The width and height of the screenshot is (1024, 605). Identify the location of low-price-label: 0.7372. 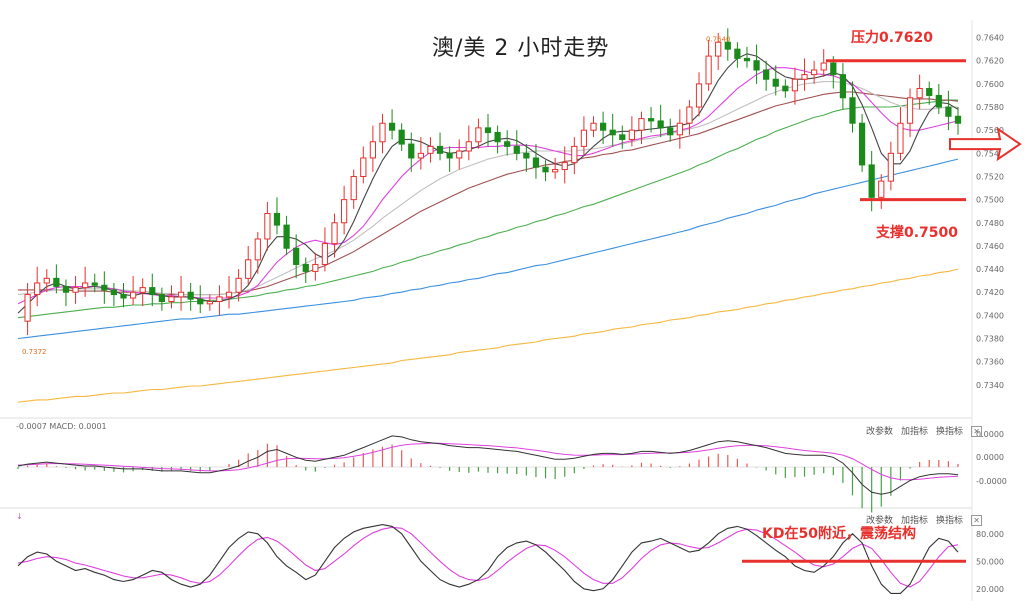
(34, 352).